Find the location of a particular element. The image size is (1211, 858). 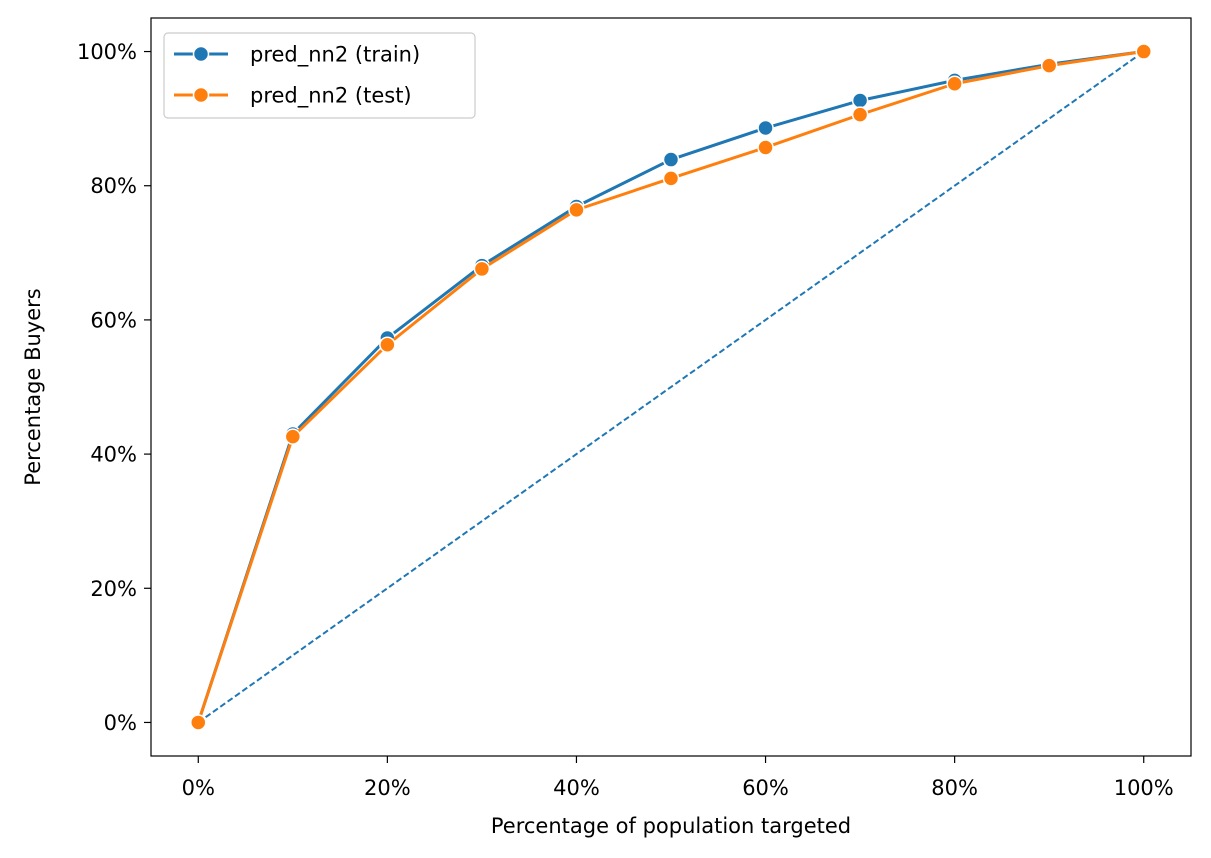

legend-item: pred_nn2 (test) is located at coordinates (293, 96).